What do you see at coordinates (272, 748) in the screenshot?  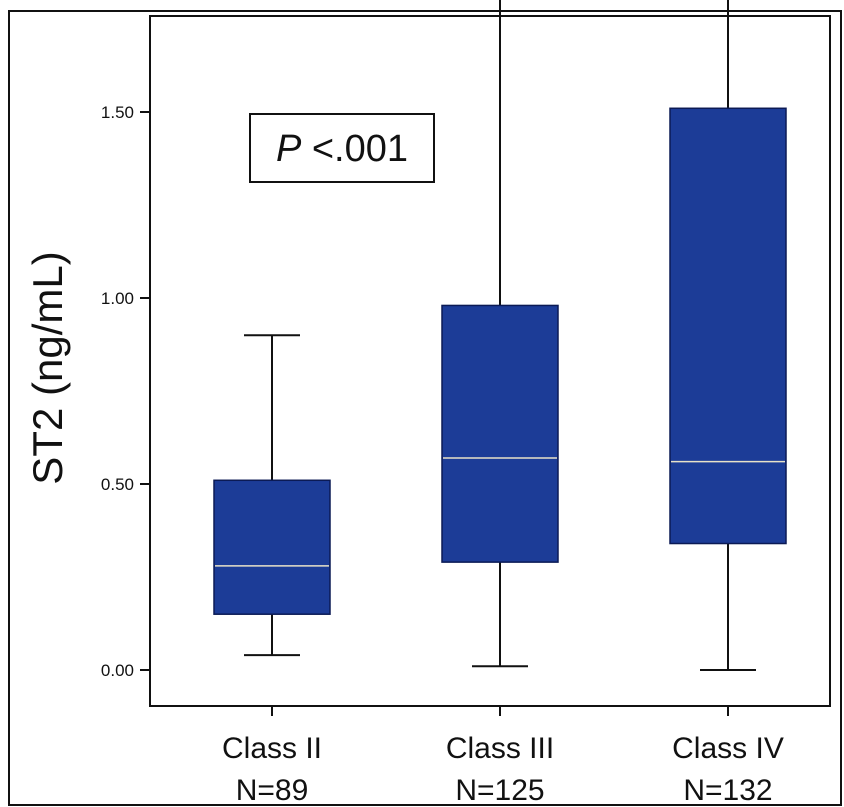 I see `x-category-label: Class II` at bounding box center [272, 748].